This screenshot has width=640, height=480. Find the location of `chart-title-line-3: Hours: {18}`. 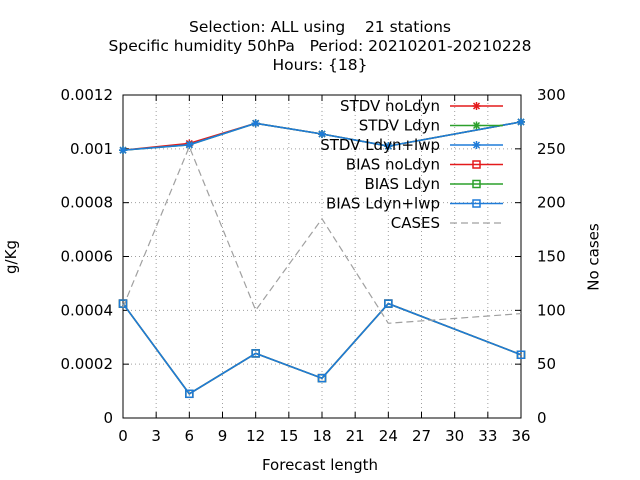

chart-title-line-3: Hours: {18} is located at coordinates (320, 65).